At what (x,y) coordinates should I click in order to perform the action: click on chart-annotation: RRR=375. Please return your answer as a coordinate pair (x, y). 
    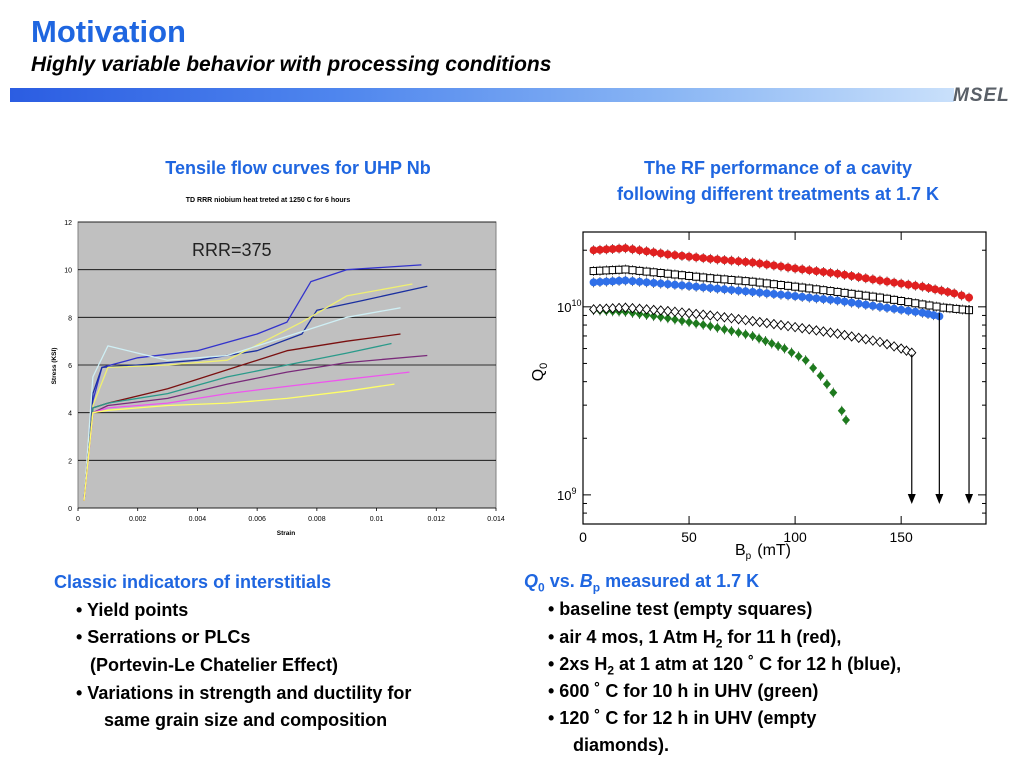
    Looking at the image, I should click on (232, 250).